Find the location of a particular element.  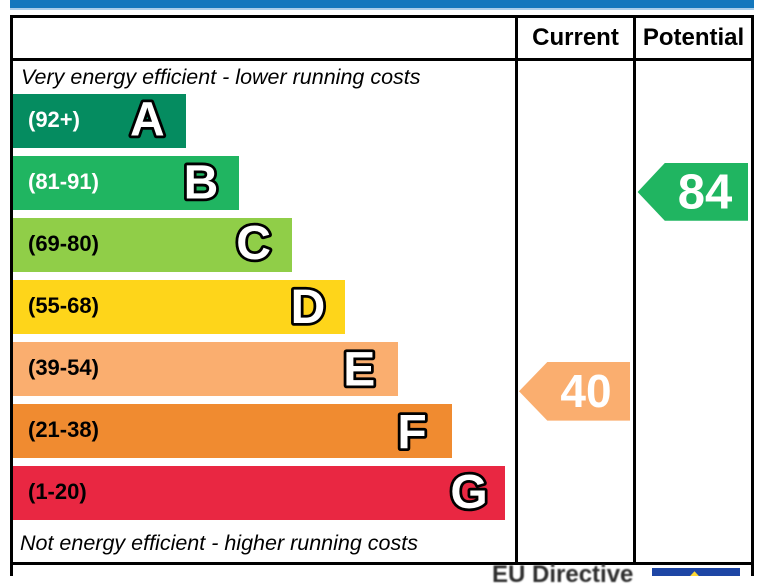

svg-text: C is located at coordinates (253, 243).